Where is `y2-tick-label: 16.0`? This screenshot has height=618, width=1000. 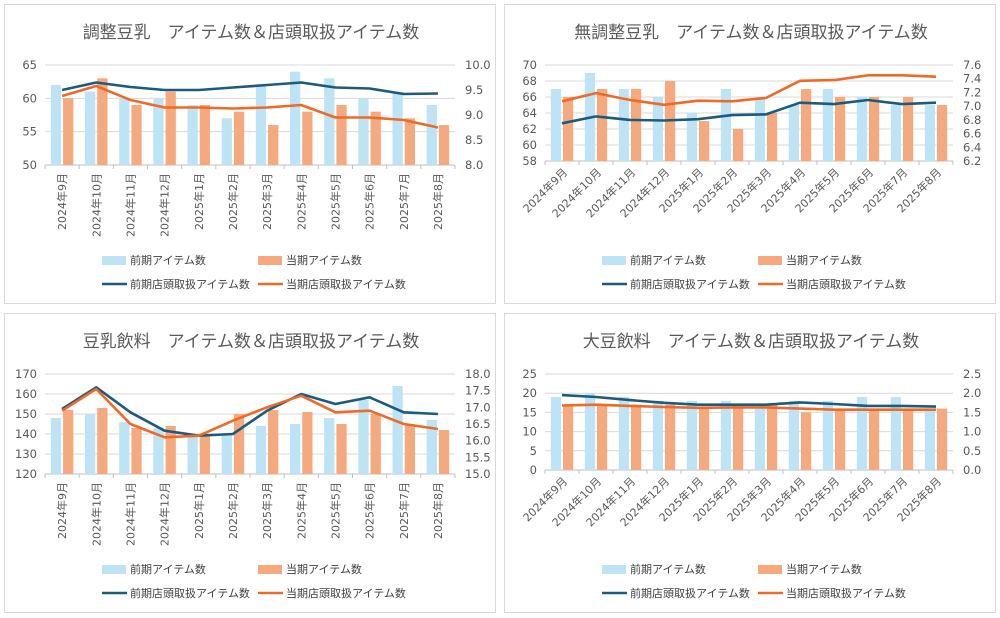
y2-tick-label: 16.0 is located at coordinates (478, 441).